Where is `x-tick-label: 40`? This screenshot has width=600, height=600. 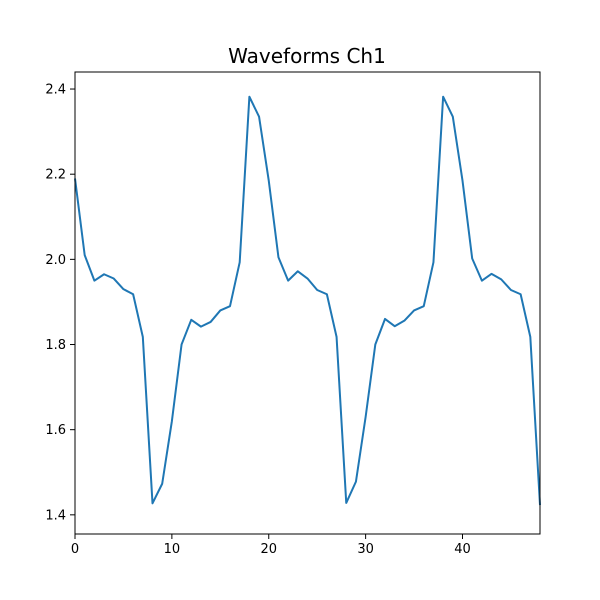
x-tick-label: 40 is located at coordinates (462, 549).